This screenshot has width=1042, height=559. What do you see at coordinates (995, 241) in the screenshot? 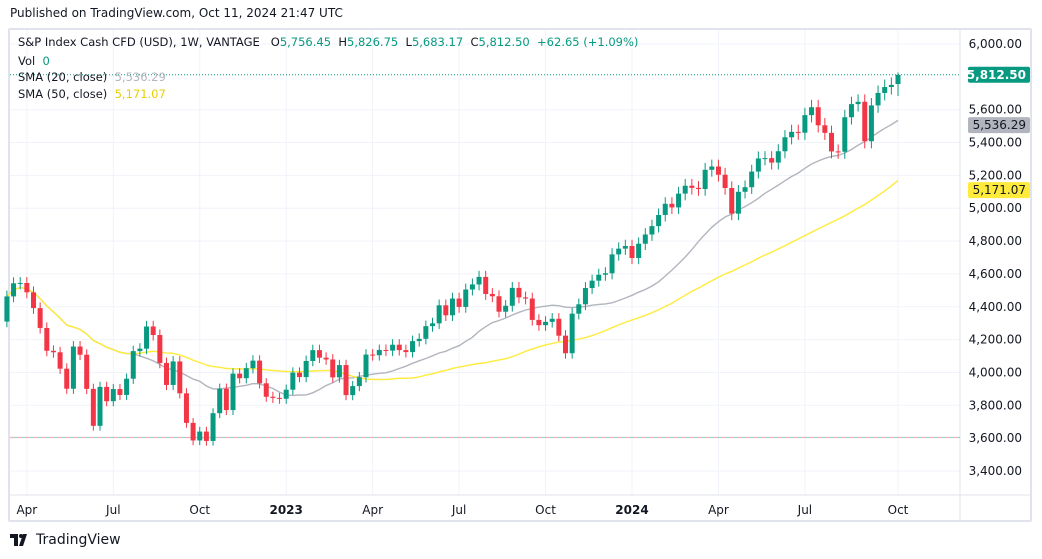
I see `y-tick-label: 4,800.00` at bounding box center [995, 241].